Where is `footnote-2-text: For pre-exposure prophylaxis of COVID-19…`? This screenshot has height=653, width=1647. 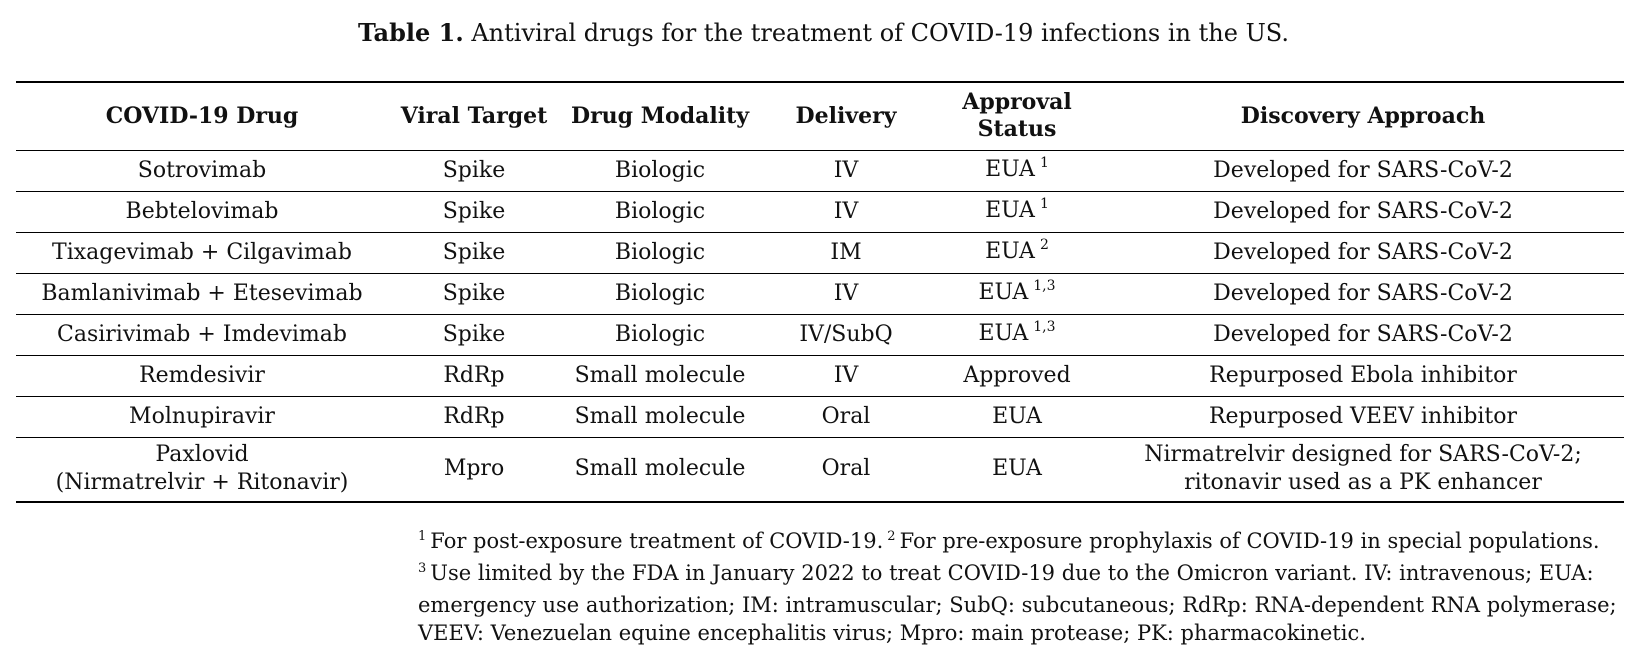
footnote-2-text: For pre-exposure prophylaxis of COVID-19… is located at coordinates (1249, 541).